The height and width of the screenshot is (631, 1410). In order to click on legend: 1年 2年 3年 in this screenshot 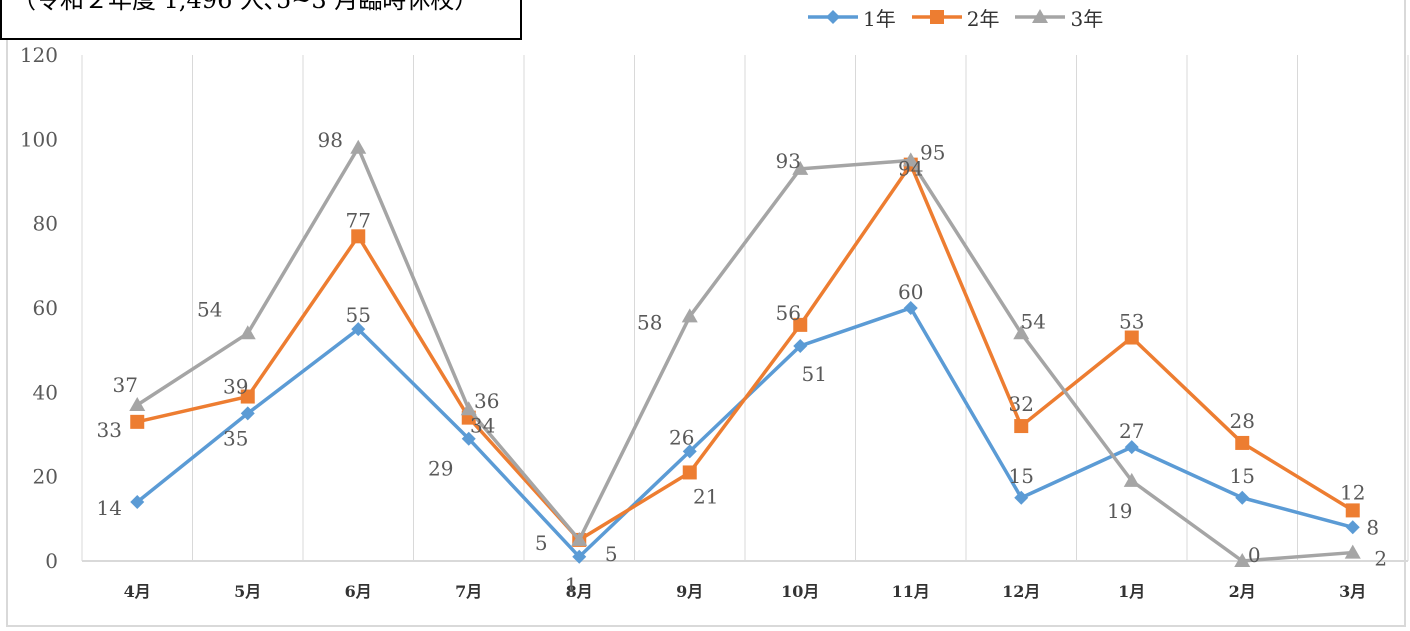, I will do `click(961, 17)`.